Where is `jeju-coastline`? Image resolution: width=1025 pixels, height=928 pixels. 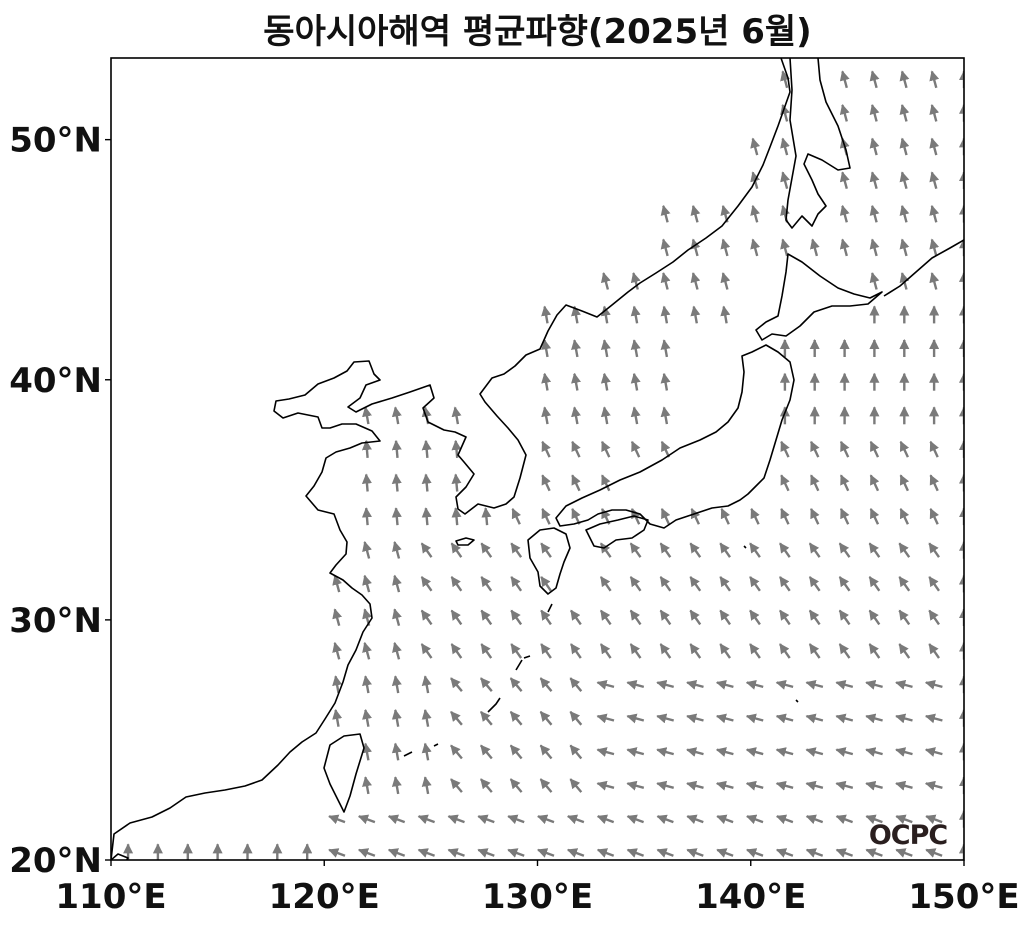 jeju-coastline is located at coordinates (465, 541).